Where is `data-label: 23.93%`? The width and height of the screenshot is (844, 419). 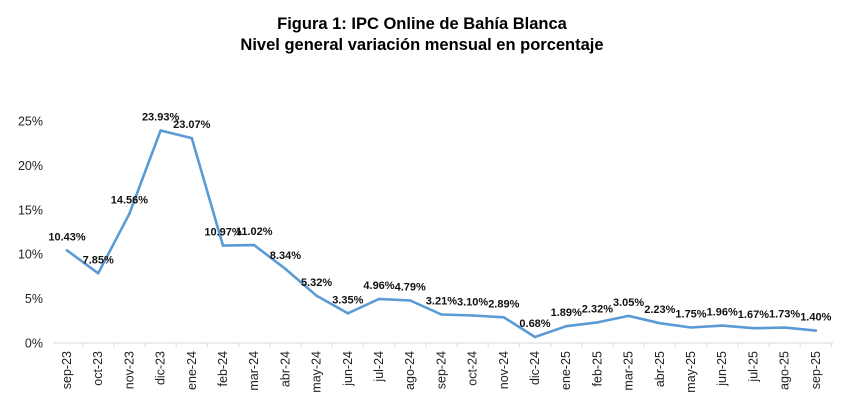 data-label: 23.93% is located at coordinates (161, 118).